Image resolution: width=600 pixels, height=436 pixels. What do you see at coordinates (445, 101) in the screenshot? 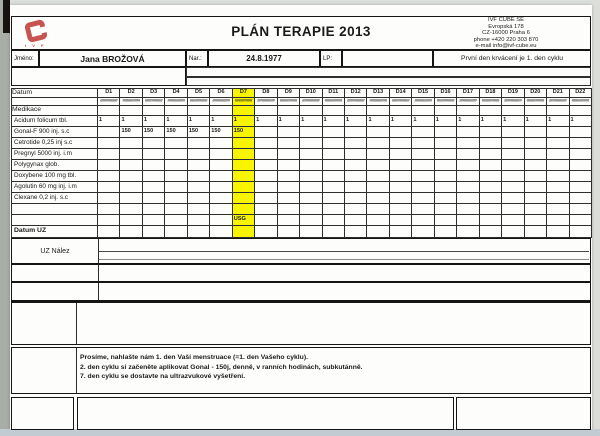
I see `date-cell-D16: ########` at bounding box center [445, 101].